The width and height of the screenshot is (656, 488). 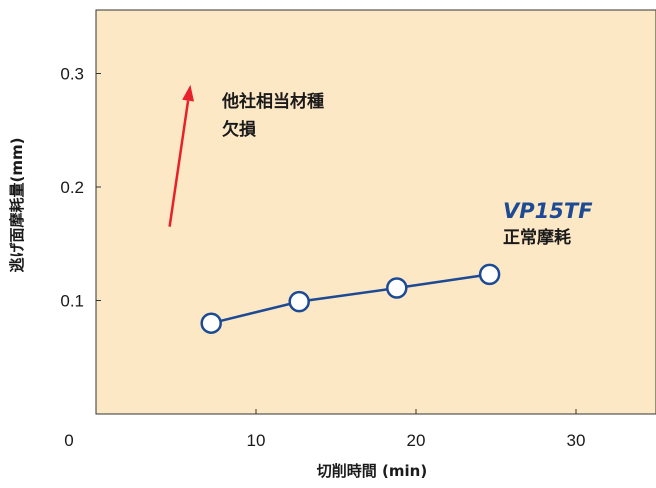 I want to click on y-tick-label: 0.1, so click(x=72, y=301).